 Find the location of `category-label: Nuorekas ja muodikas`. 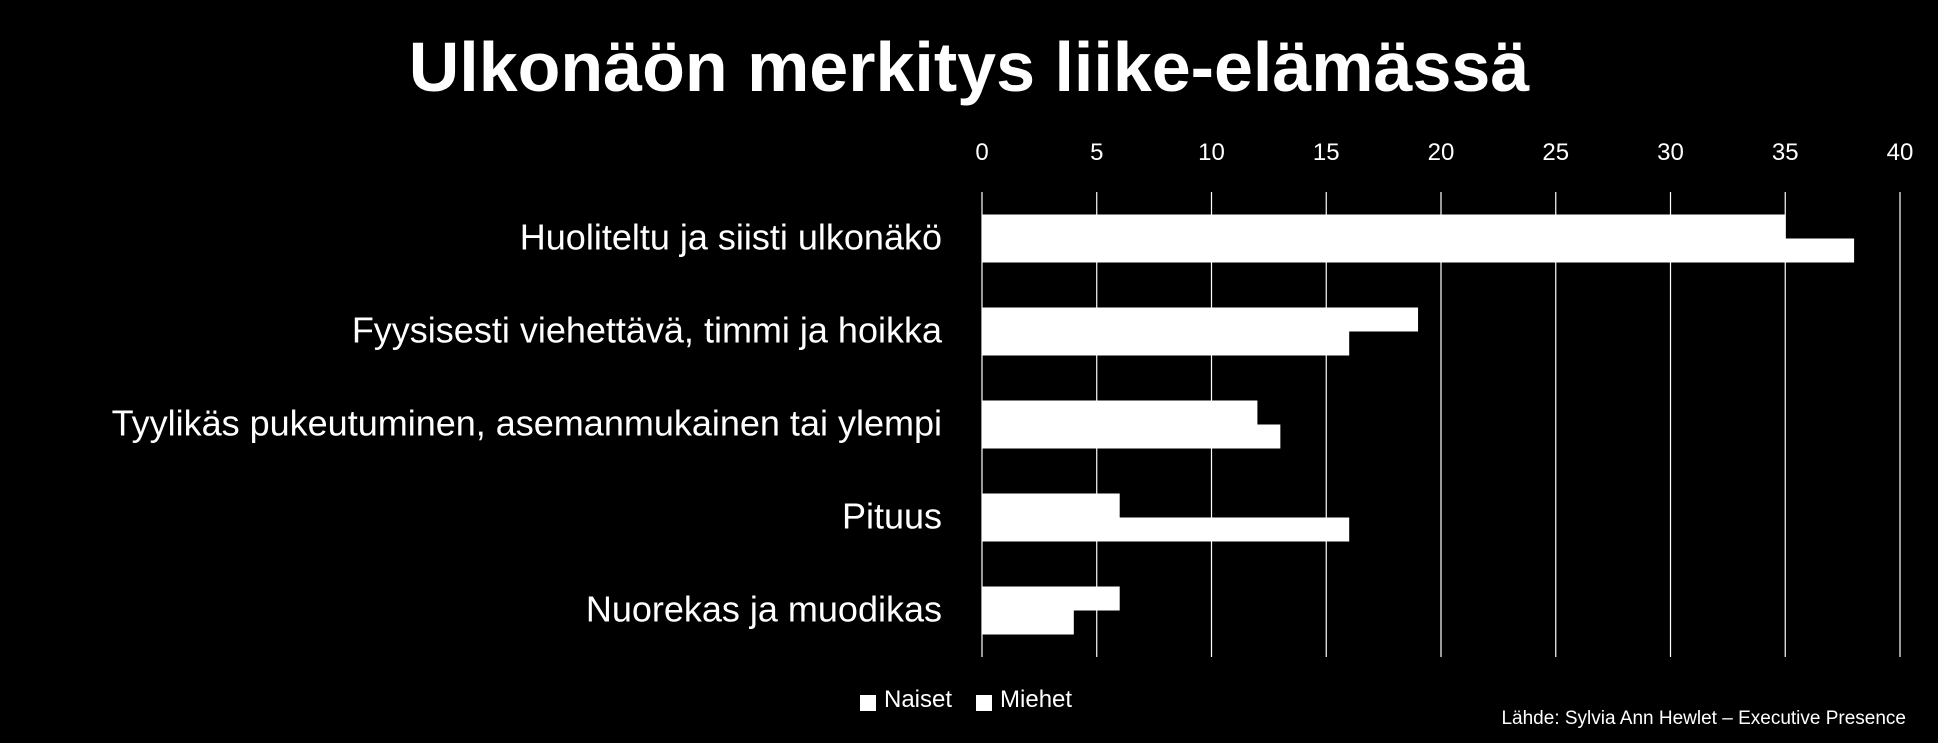

category-label: Nuorekas ja muodikas is located at coordinates (764, 609).